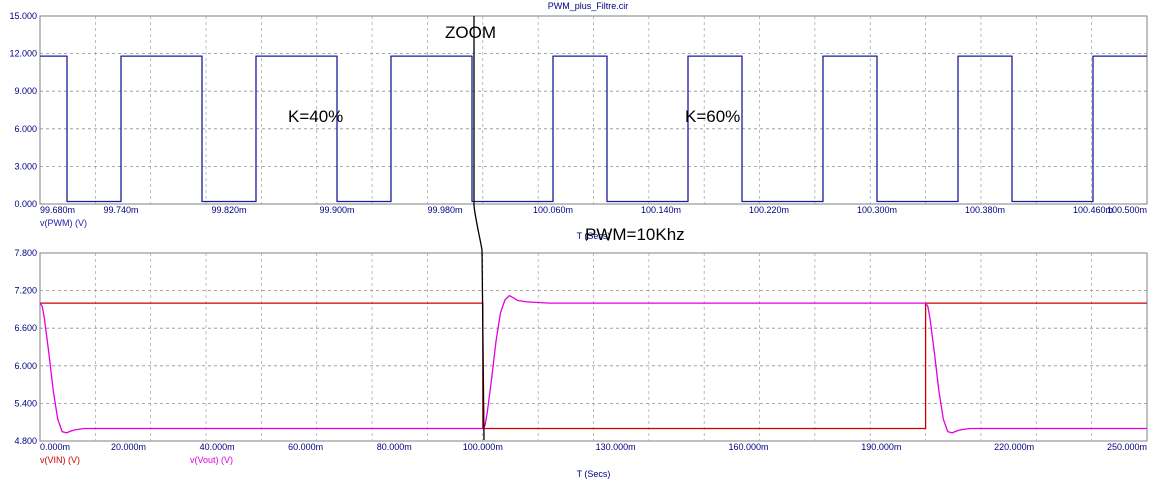  What do you see at coordinates (120, 210) in the screenshot?
I see `x-tick-label: 99.740m` at bounding box center [120, 210].